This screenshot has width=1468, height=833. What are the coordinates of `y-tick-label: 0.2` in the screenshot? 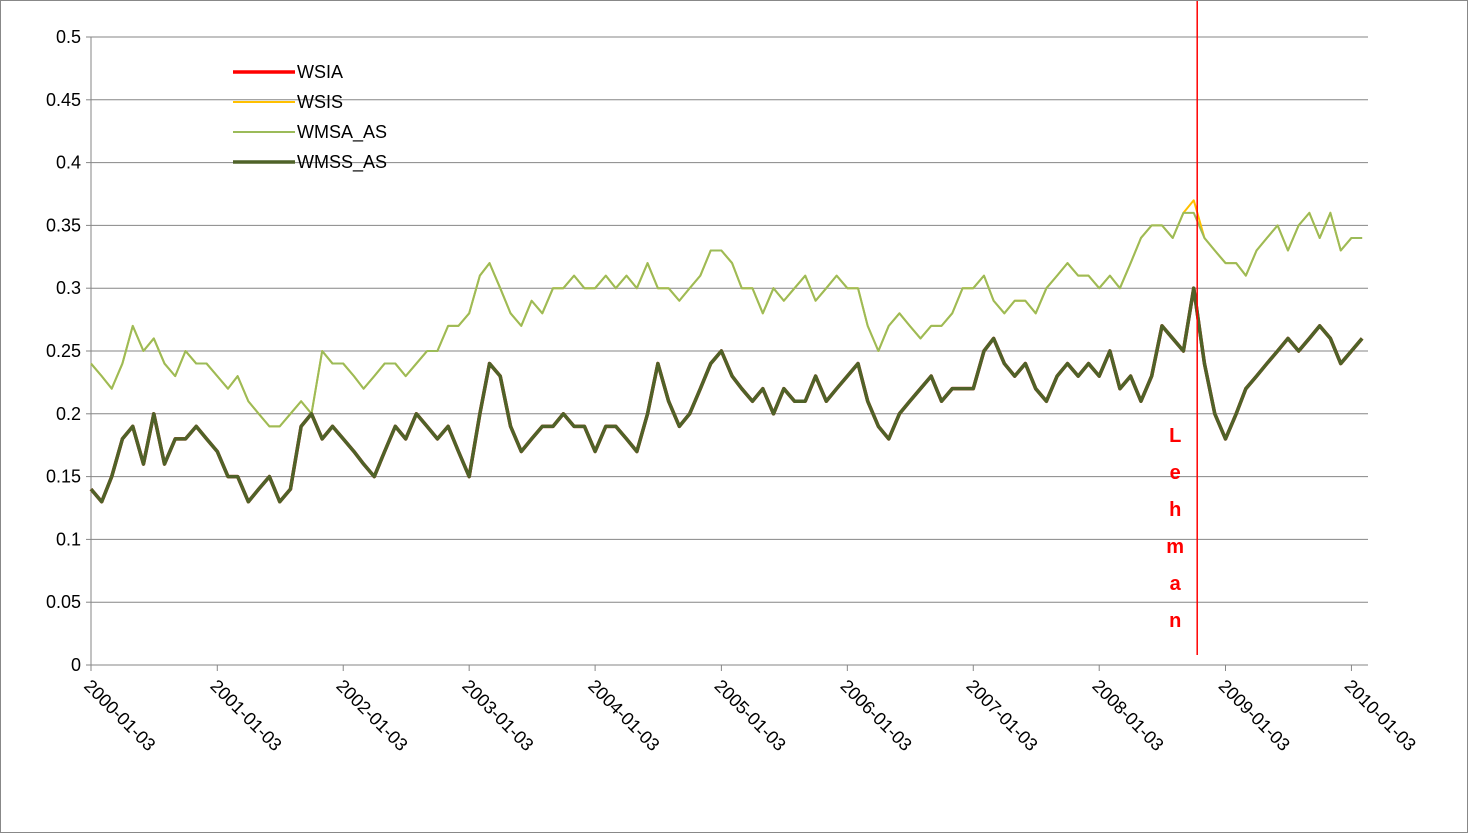 It's located at (68, 414).